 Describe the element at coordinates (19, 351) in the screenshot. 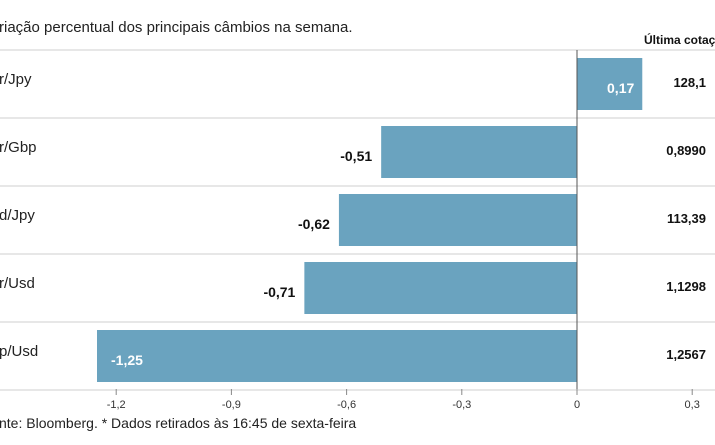

I see `category-label: p/Usd` at that location.